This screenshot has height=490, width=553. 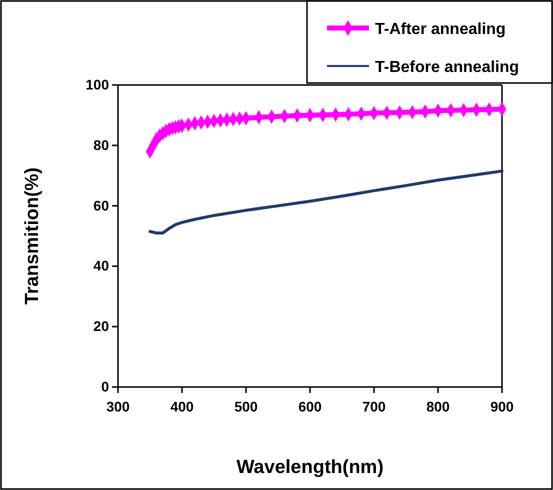 I want to click on legend-label: T-Before annealing, so click(x=447, y=67).